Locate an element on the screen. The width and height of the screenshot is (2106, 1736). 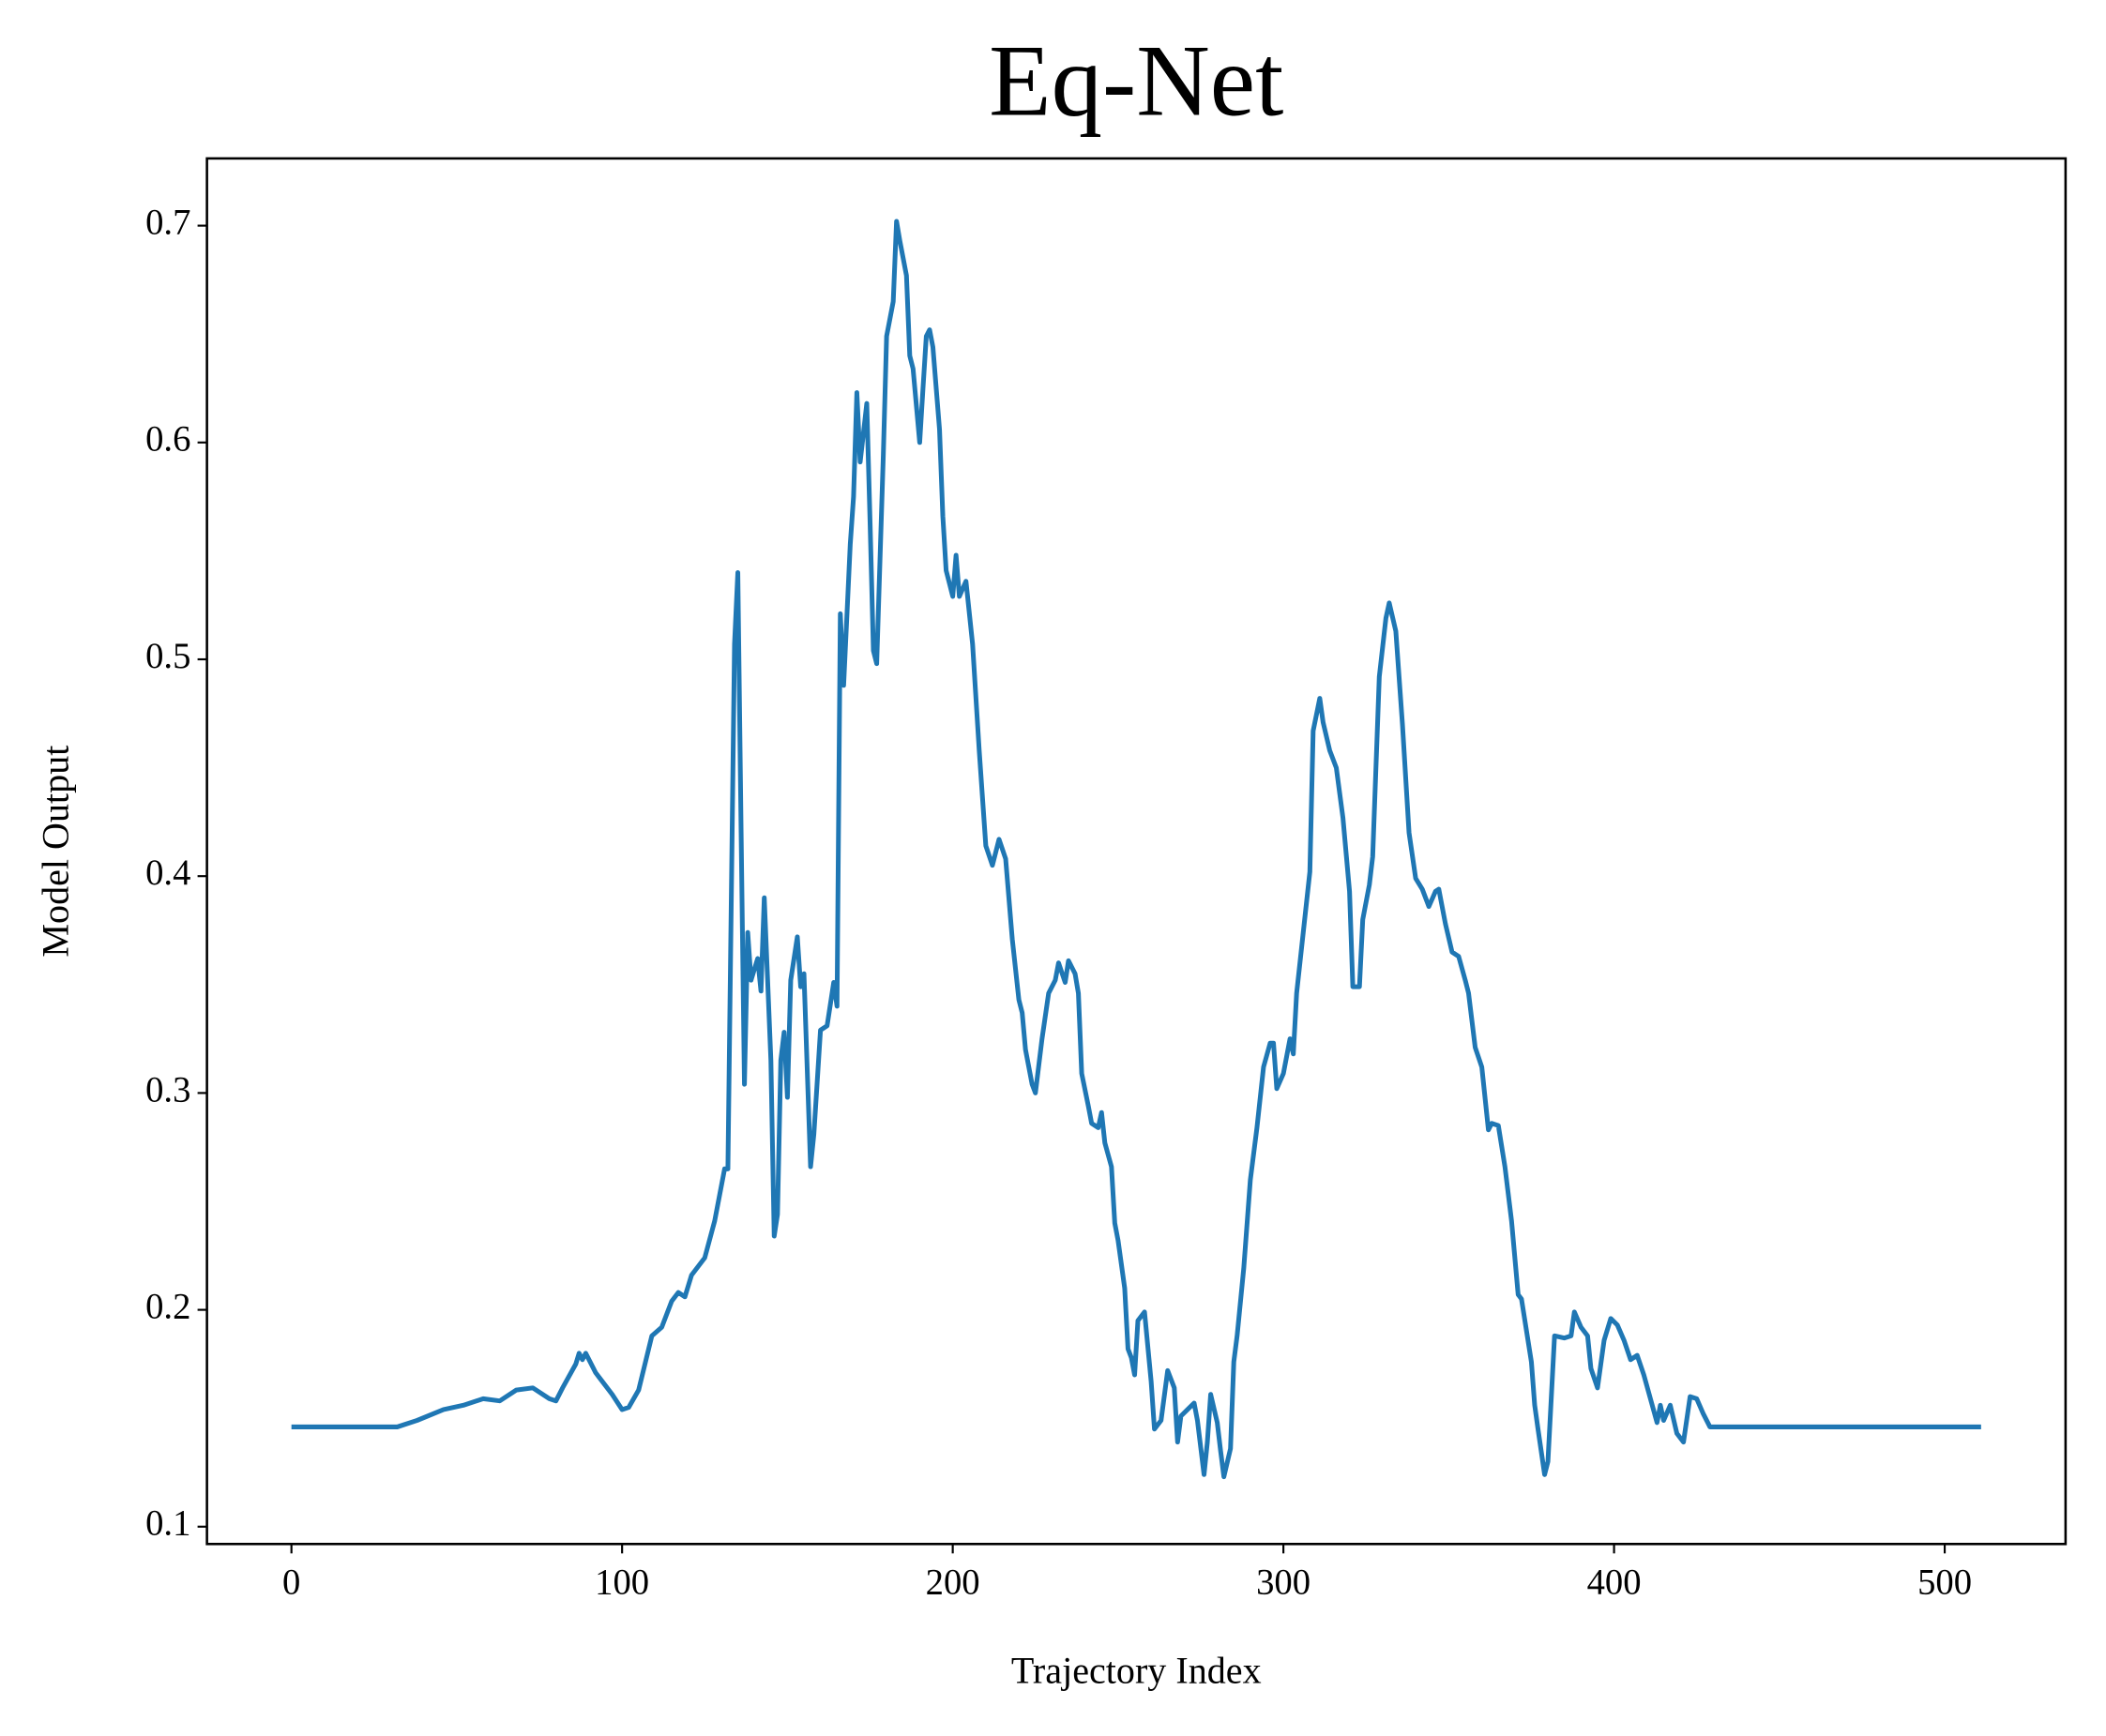
y-tick-label: 0.6 is located at coordinates (167, 440).